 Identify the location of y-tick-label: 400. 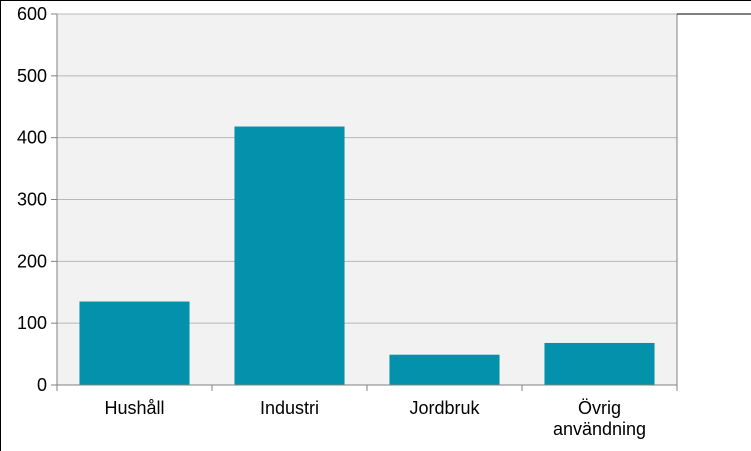
(32, 138).